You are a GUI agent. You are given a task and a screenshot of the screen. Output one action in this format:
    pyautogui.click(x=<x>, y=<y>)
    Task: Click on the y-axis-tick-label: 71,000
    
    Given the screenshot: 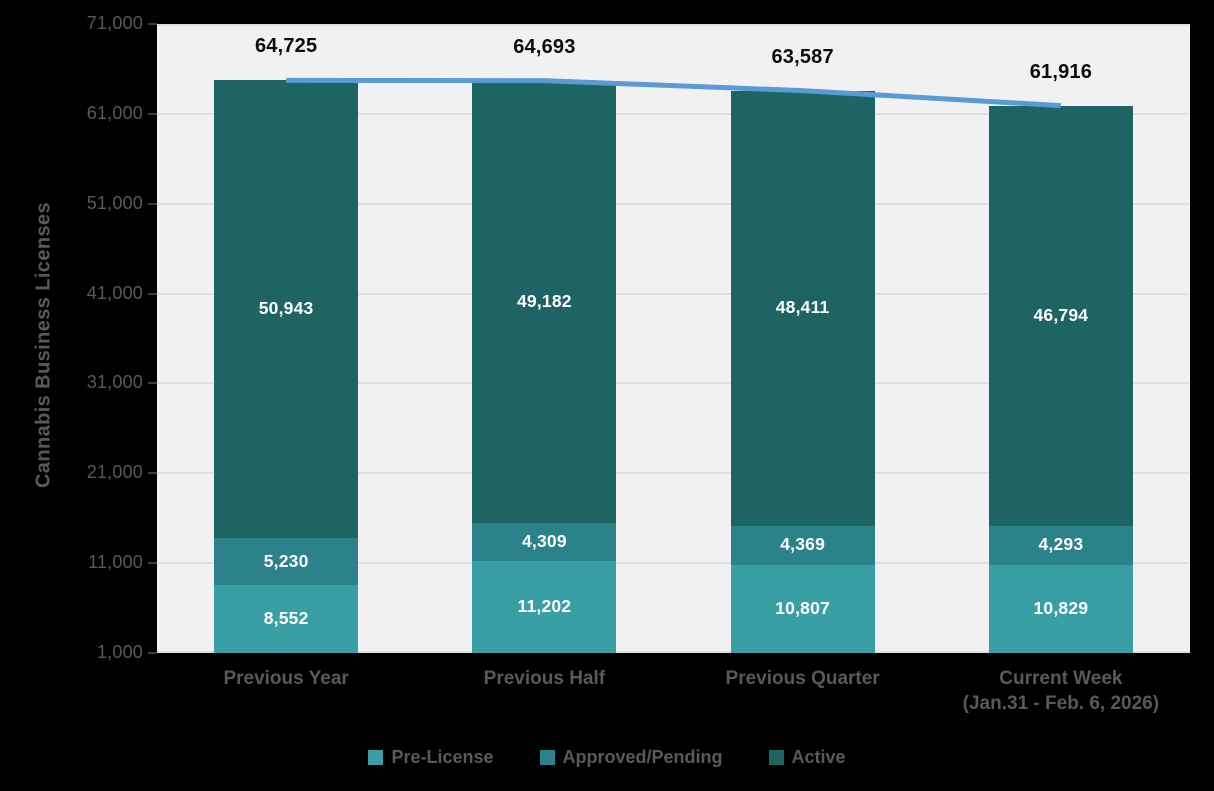 What is the action you would take?
    pyautogui.click(x=114, y=23)
    